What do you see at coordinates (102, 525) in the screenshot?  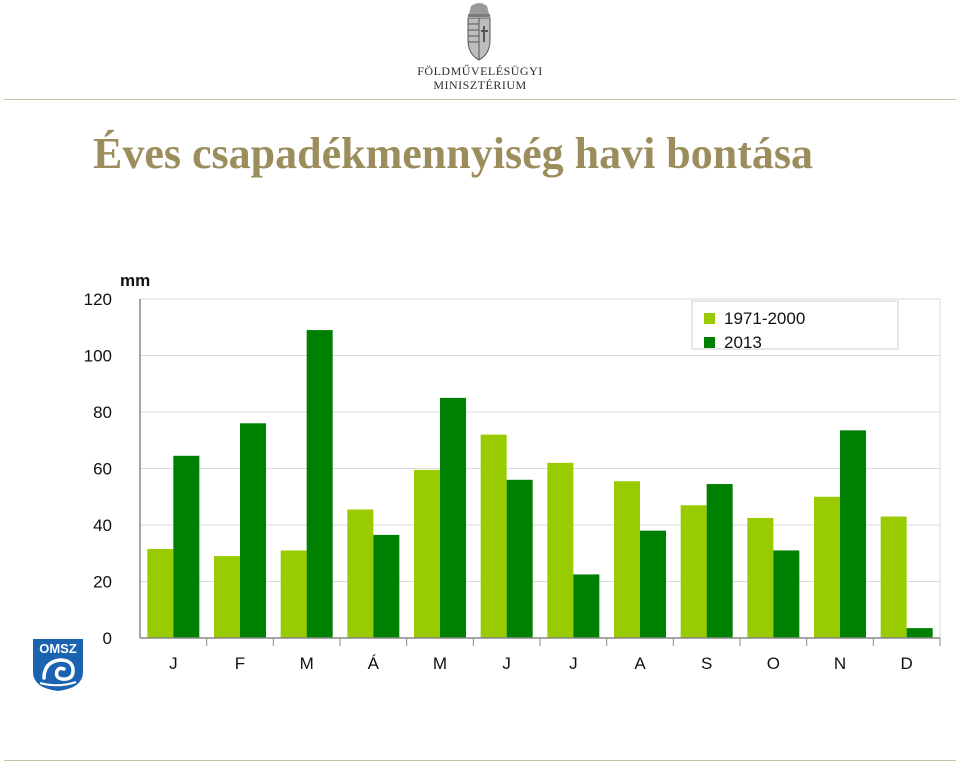 I see `y-tick-label: 40` at bounding box center [102, 525].